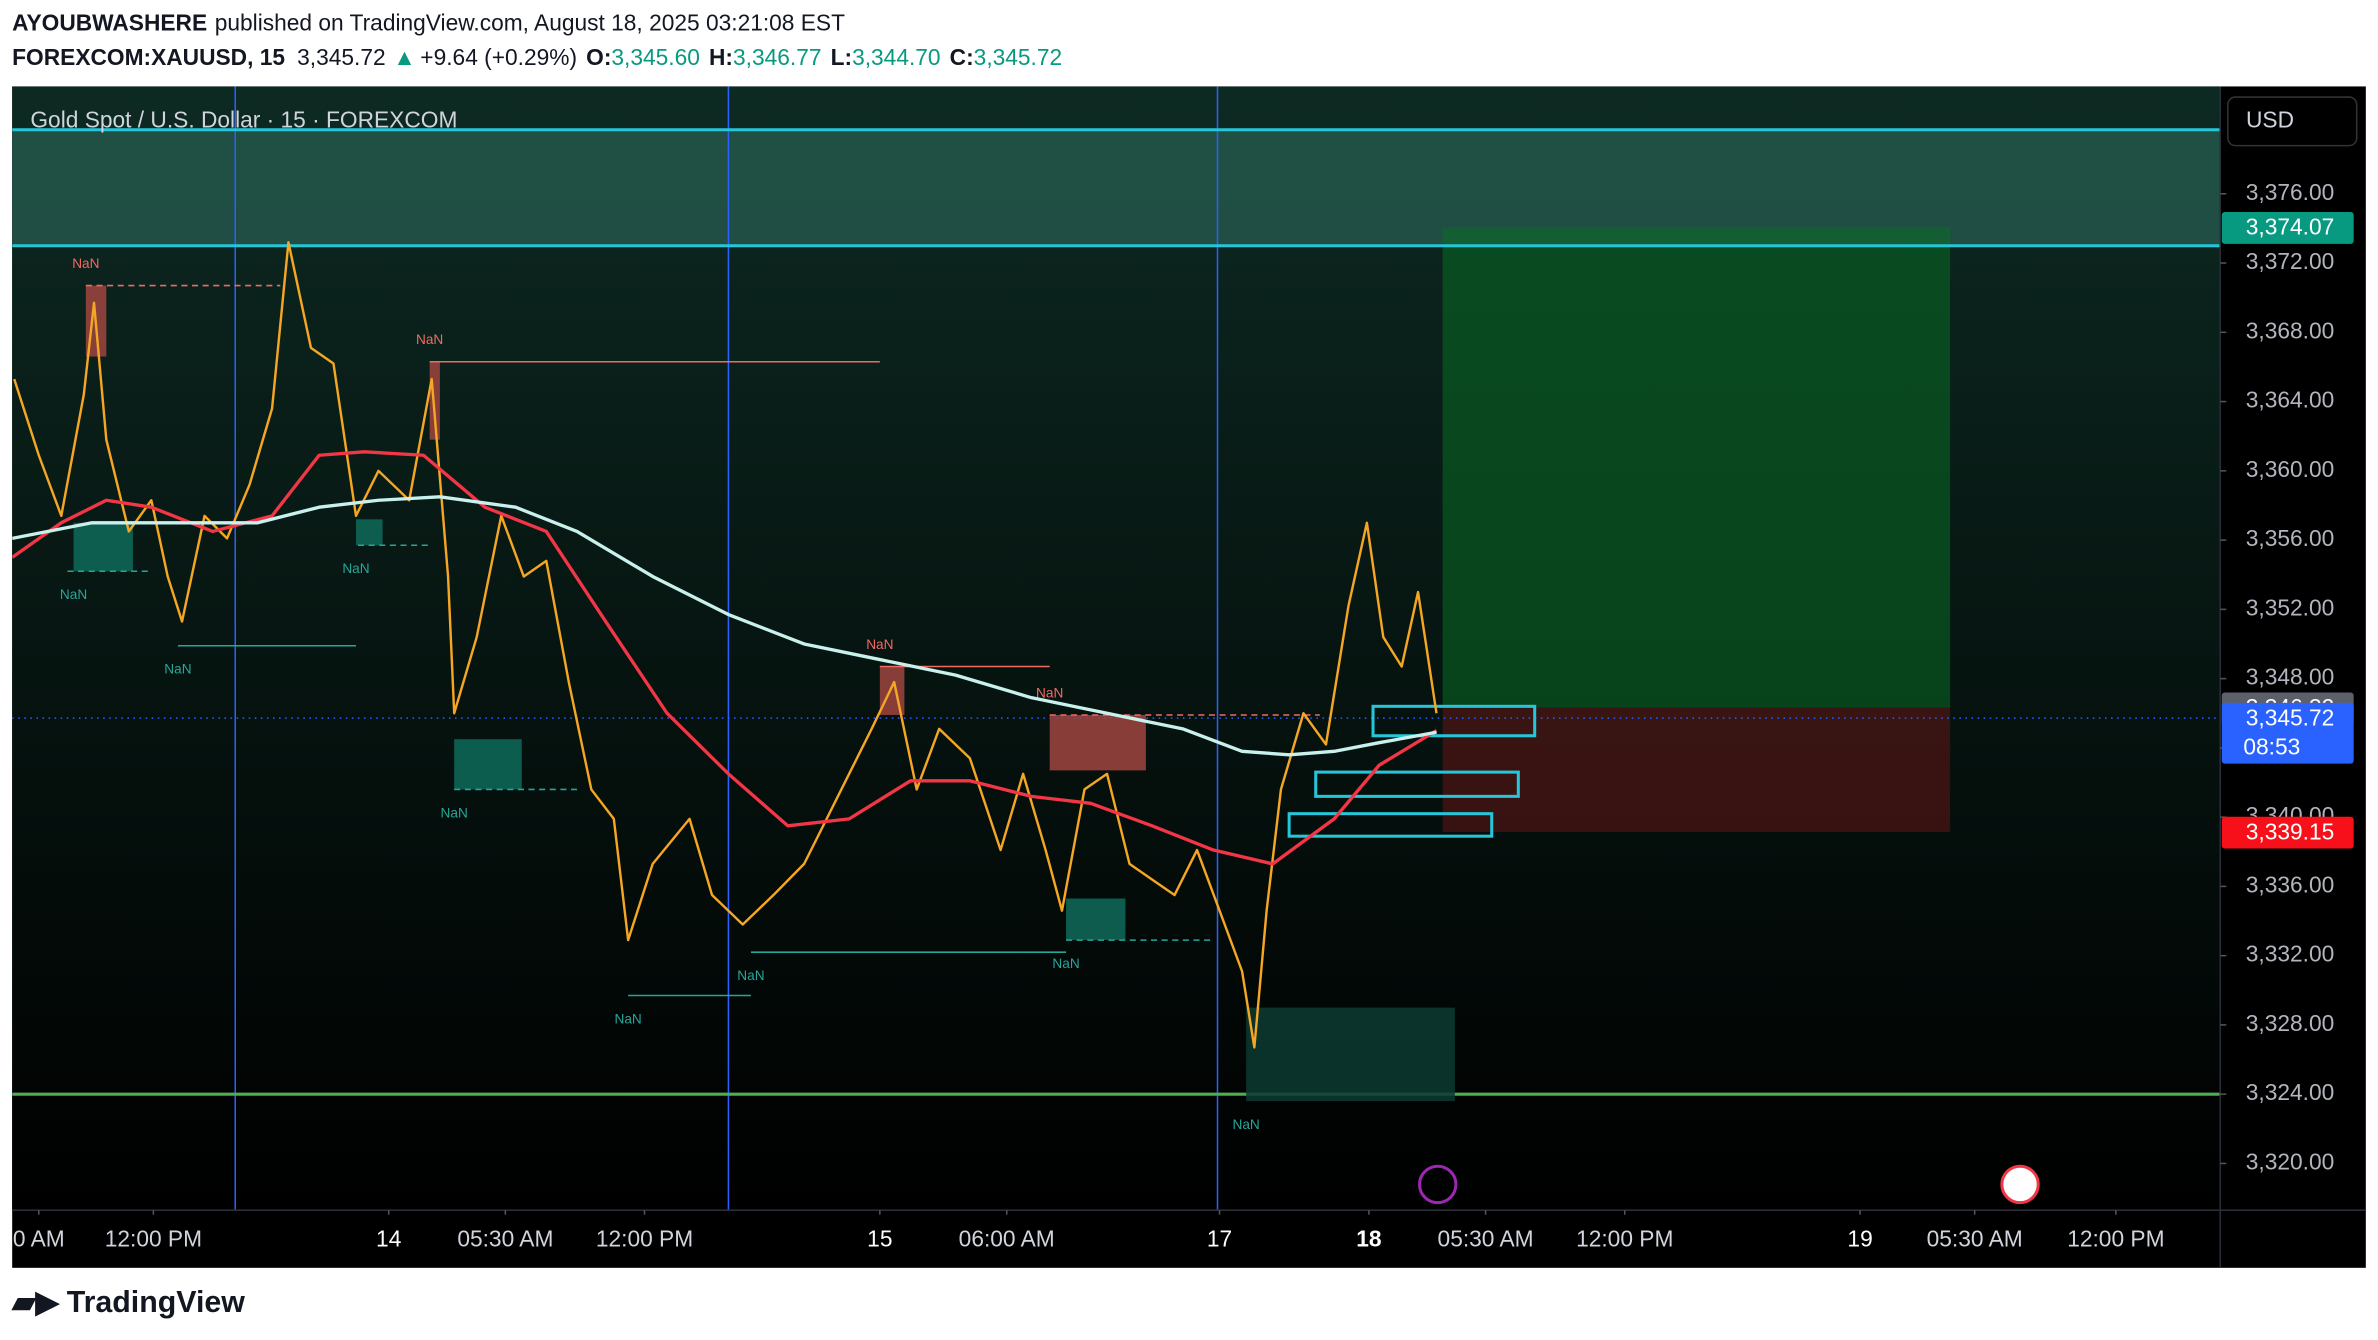  I want to click on y-tick-label: 3,336.00, so click(2290, 884).